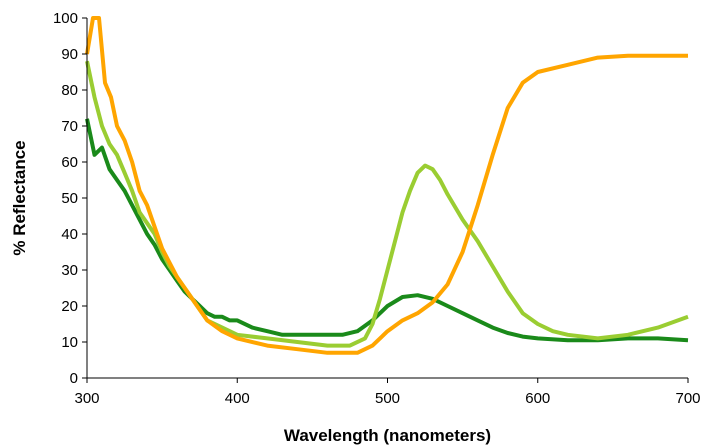 The image size is (708, 448). I want to click on x-tick-label: 500, so click(387, 398).